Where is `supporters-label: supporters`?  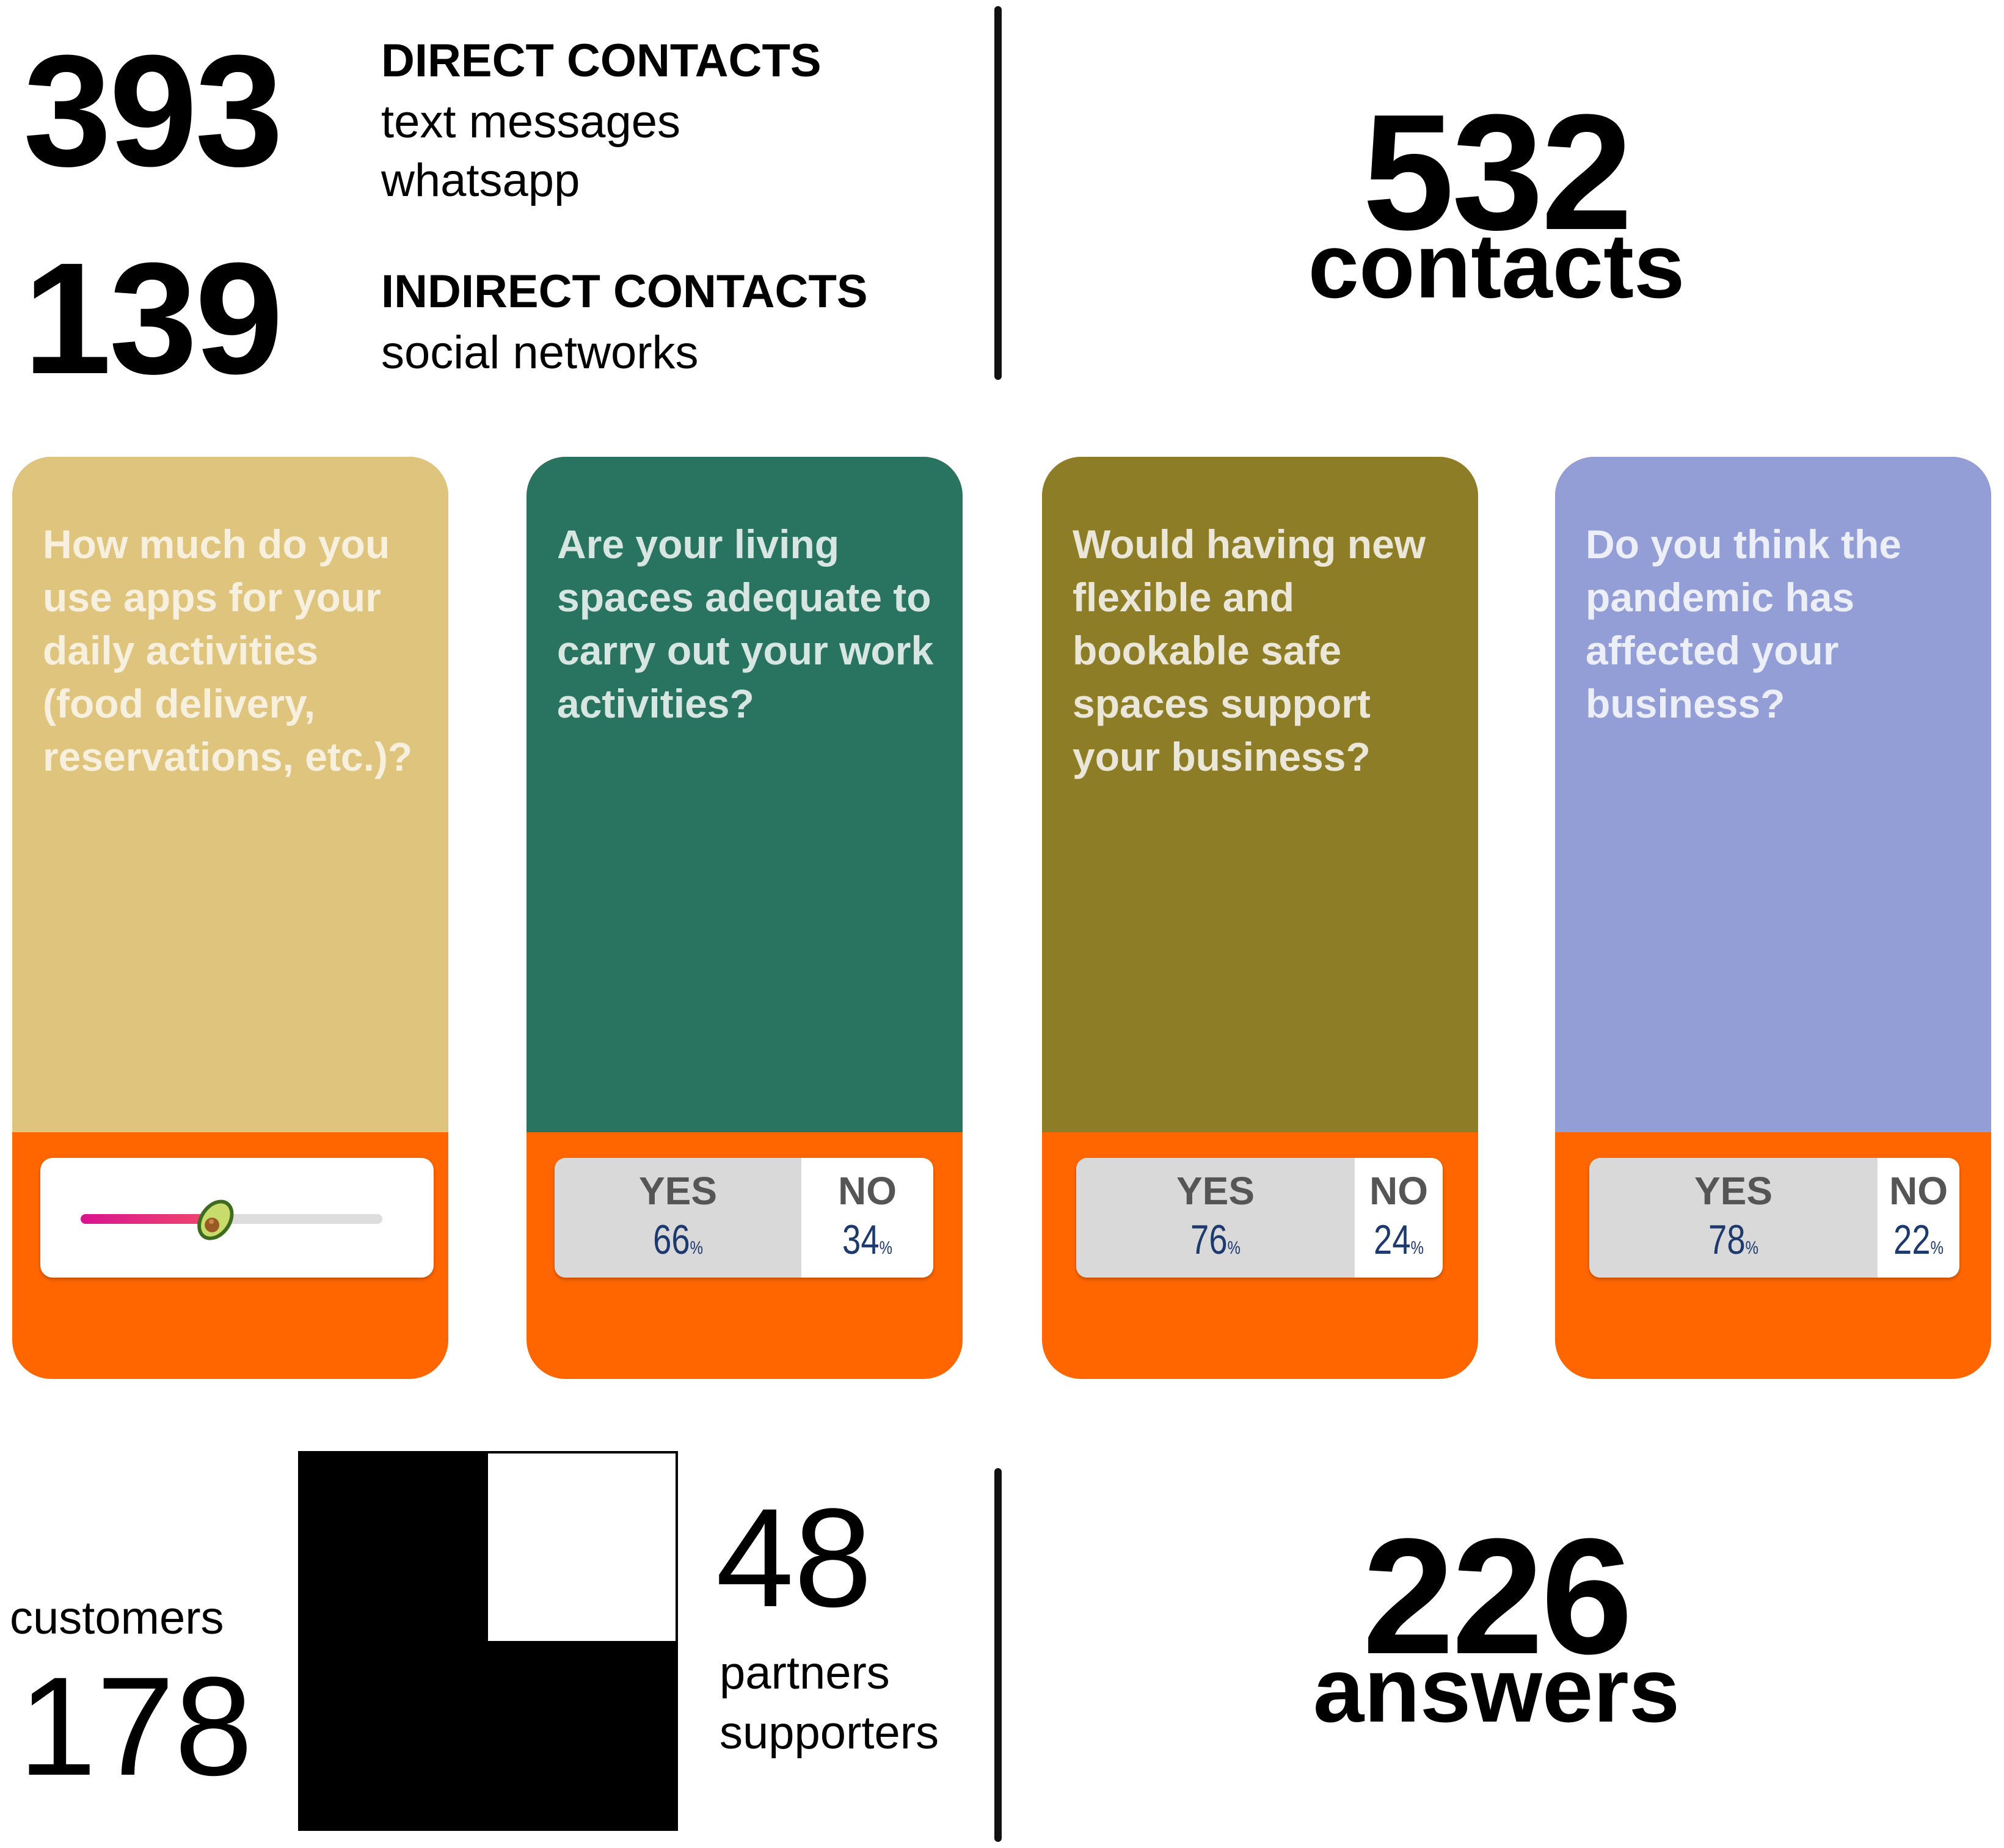
supporters-label: supporters is located at coordinates (829, 1733).